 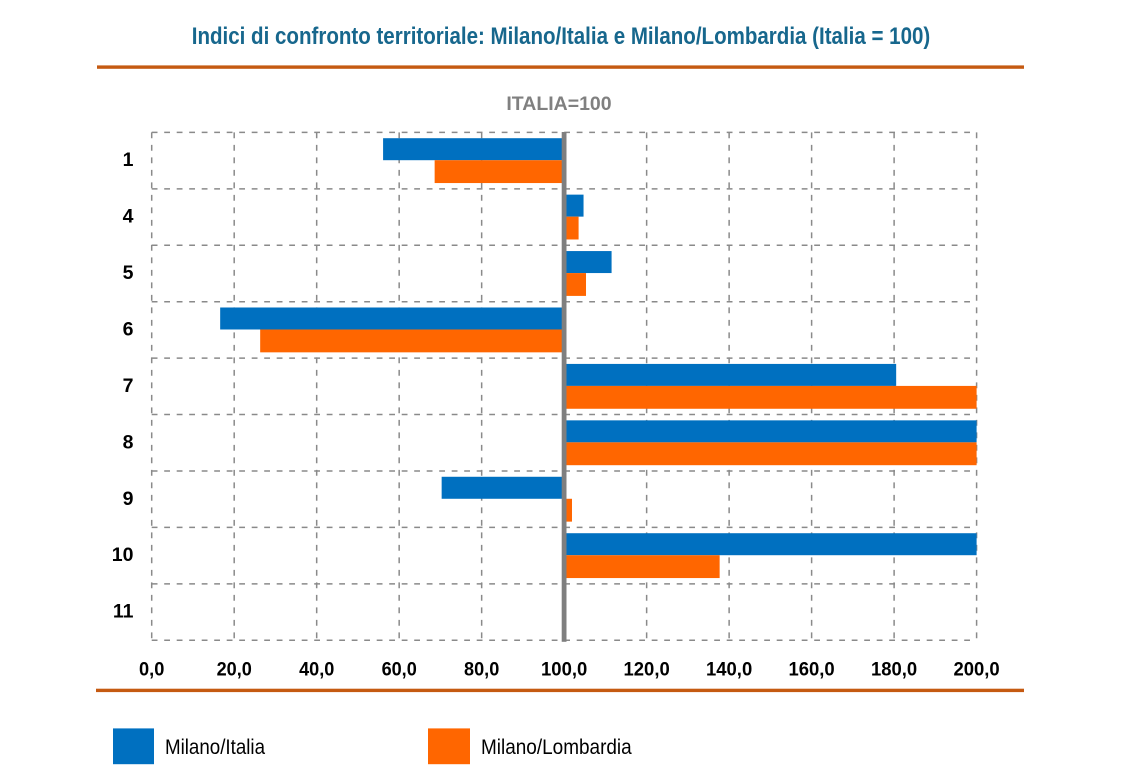 I want to click on svg-text: 100,0, so click(x=564, y=670).